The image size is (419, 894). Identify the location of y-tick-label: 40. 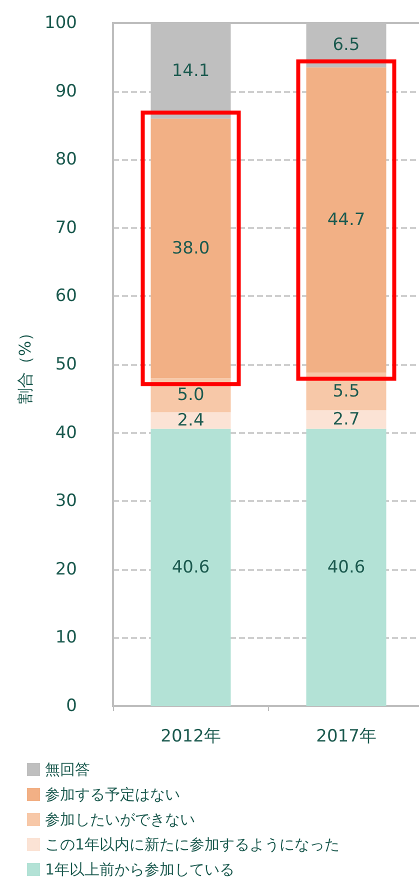
(66, 432).